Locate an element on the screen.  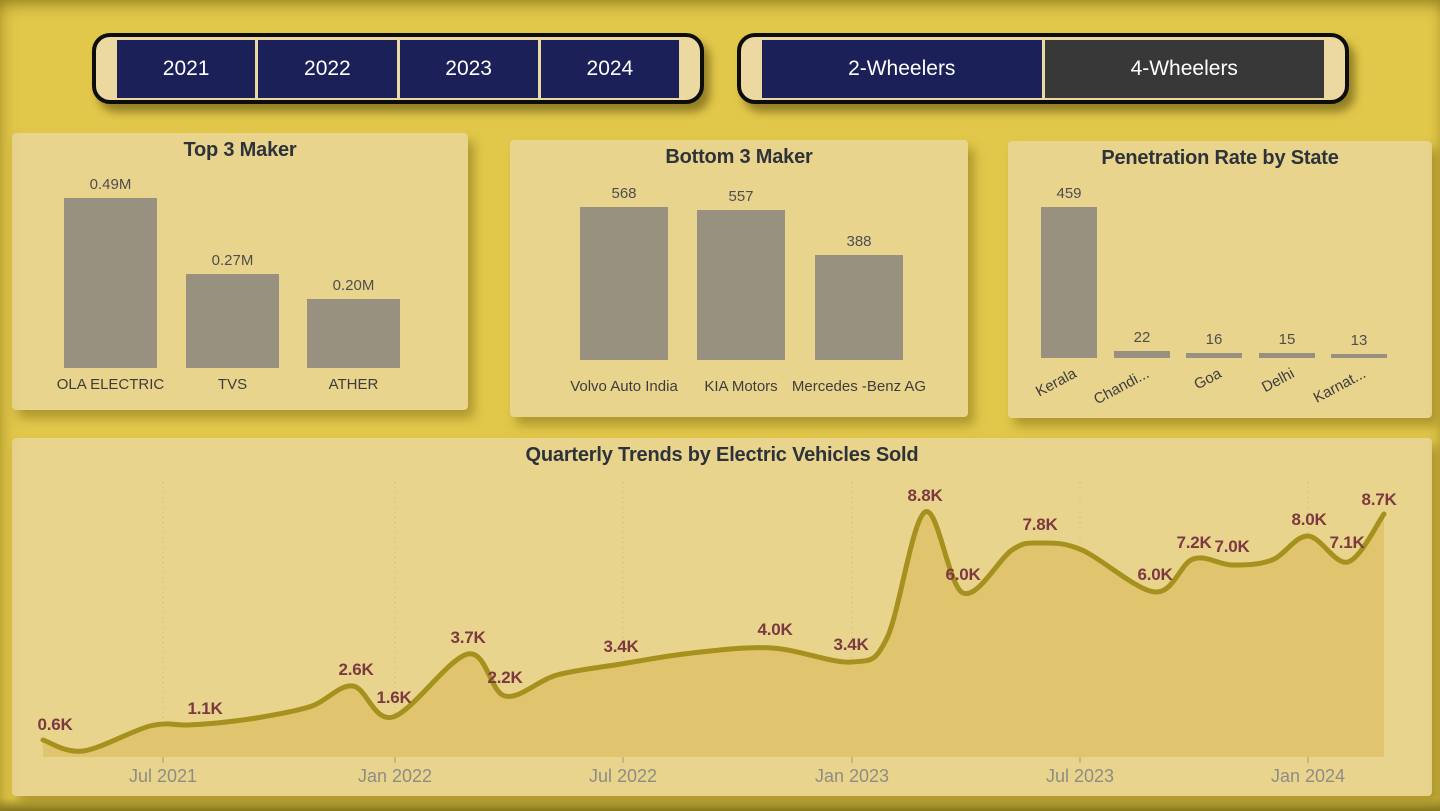
data-label-7-8k: 7.8K is located at coordinates (1040, 524).